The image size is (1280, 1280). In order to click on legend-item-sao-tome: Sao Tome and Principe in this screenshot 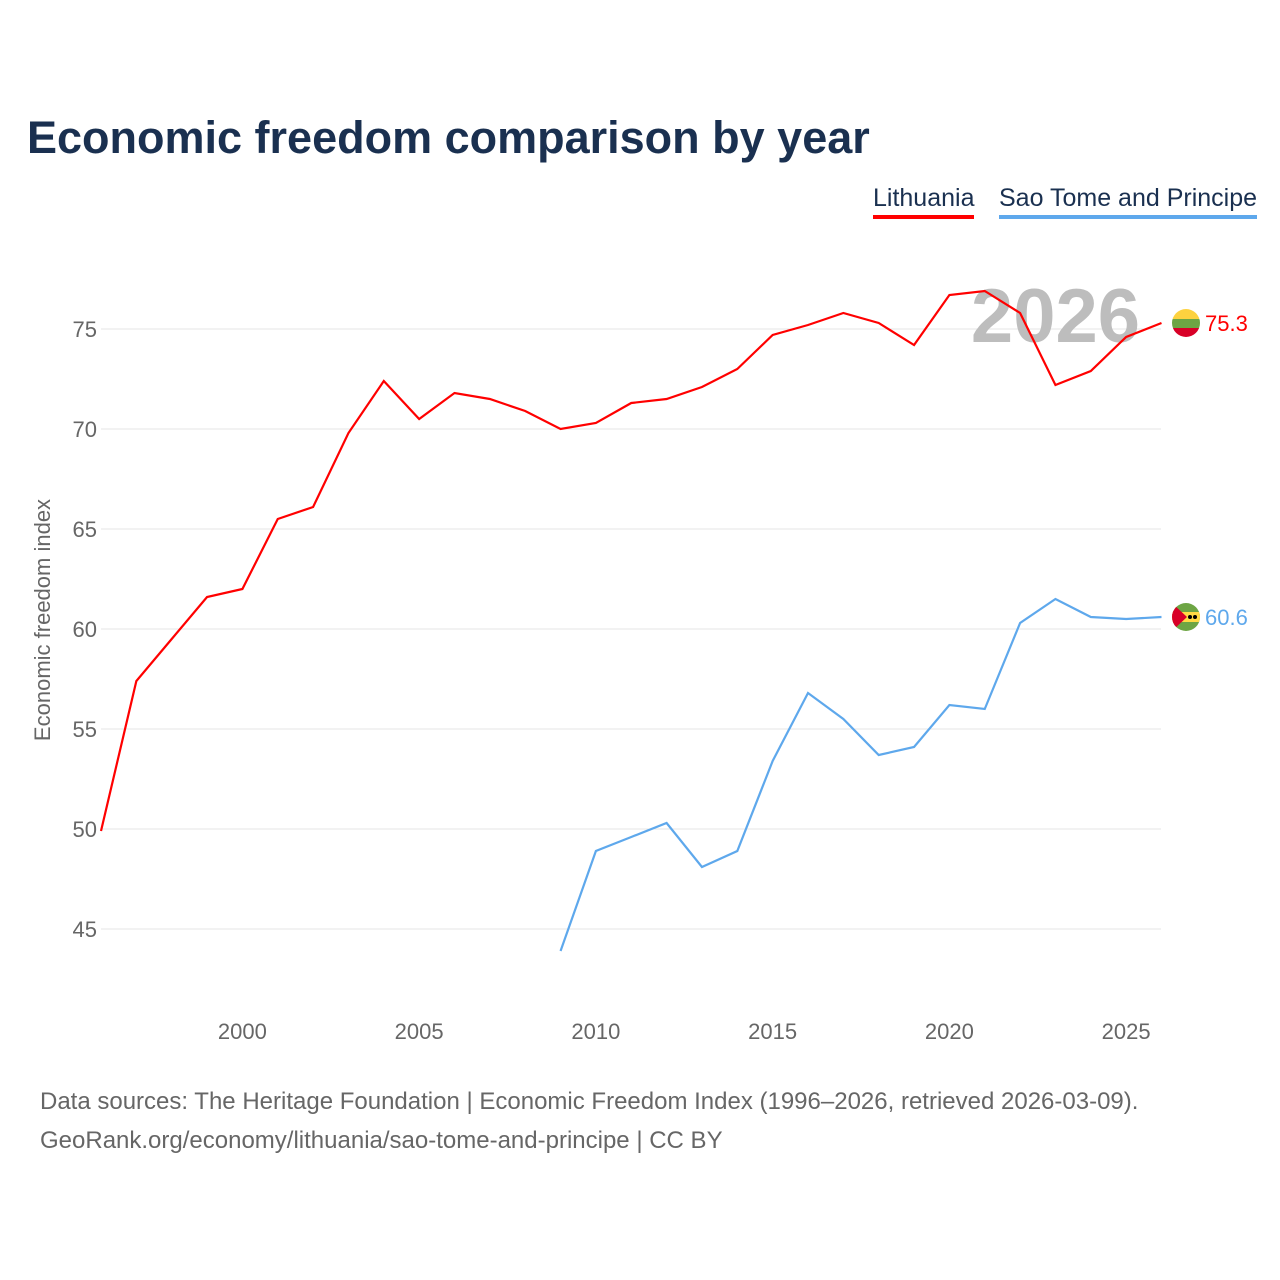, I will do `click(1128, 201)`.